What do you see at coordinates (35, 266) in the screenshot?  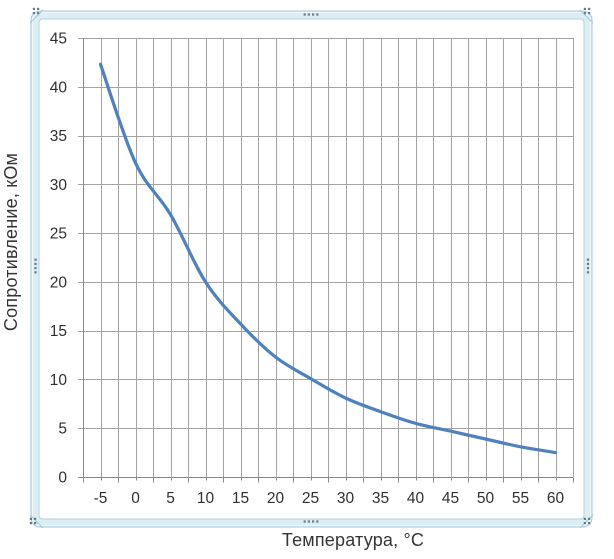 I see `selection-handle-middle-left` at bounding box center [35, 266].